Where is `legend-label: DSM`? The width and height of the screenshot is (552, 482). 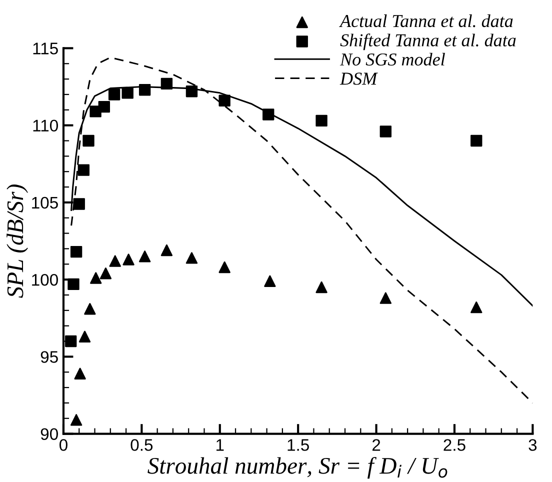 legend-label: DSM is located at coordinates (359, 78).